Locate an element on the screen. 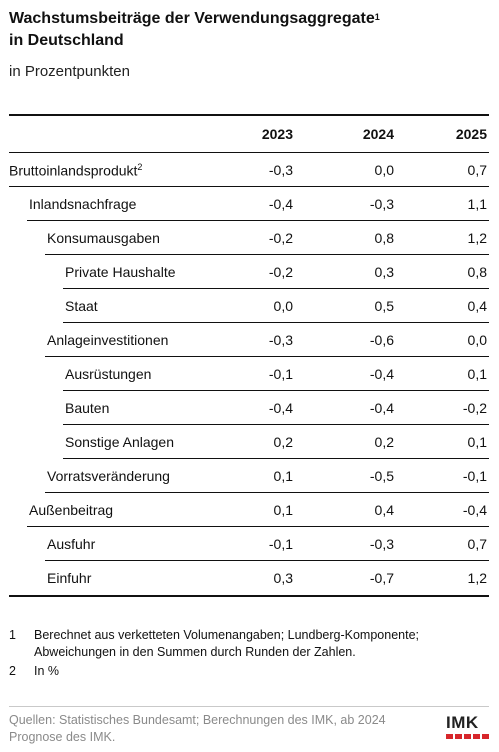 The image size is (499, 752). table-row: Konsumausgaben -0,2 0,8 1,2 is located at coordinates (249, 238).